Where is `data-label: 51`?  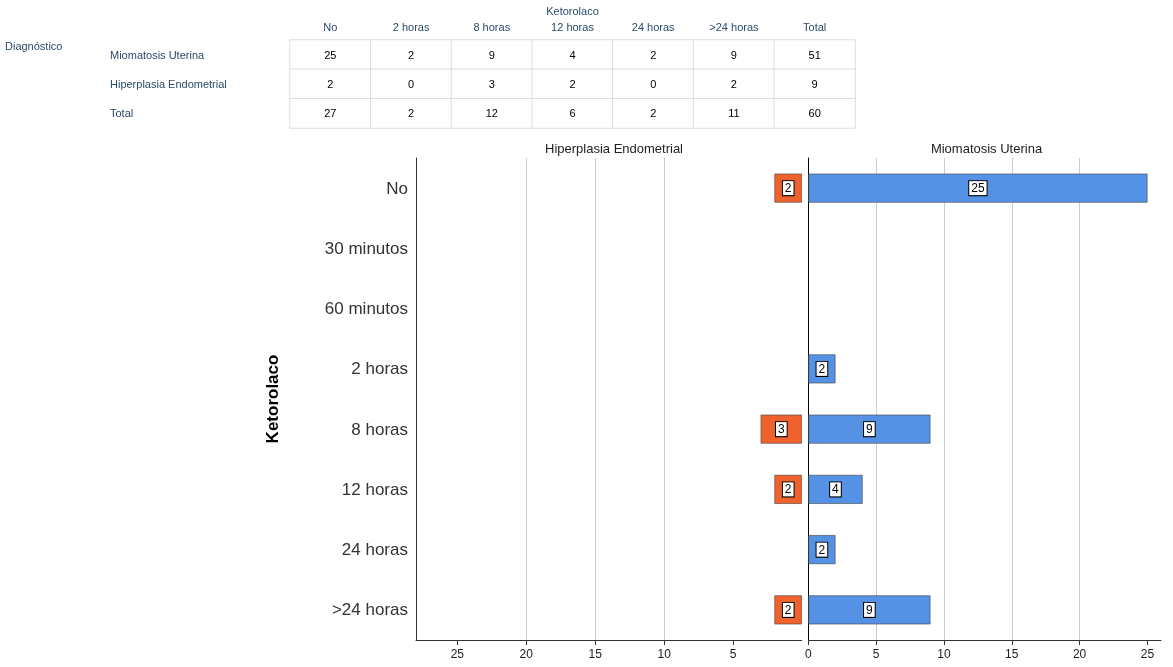 data-label: 51 is located at coordinates (814, 54).